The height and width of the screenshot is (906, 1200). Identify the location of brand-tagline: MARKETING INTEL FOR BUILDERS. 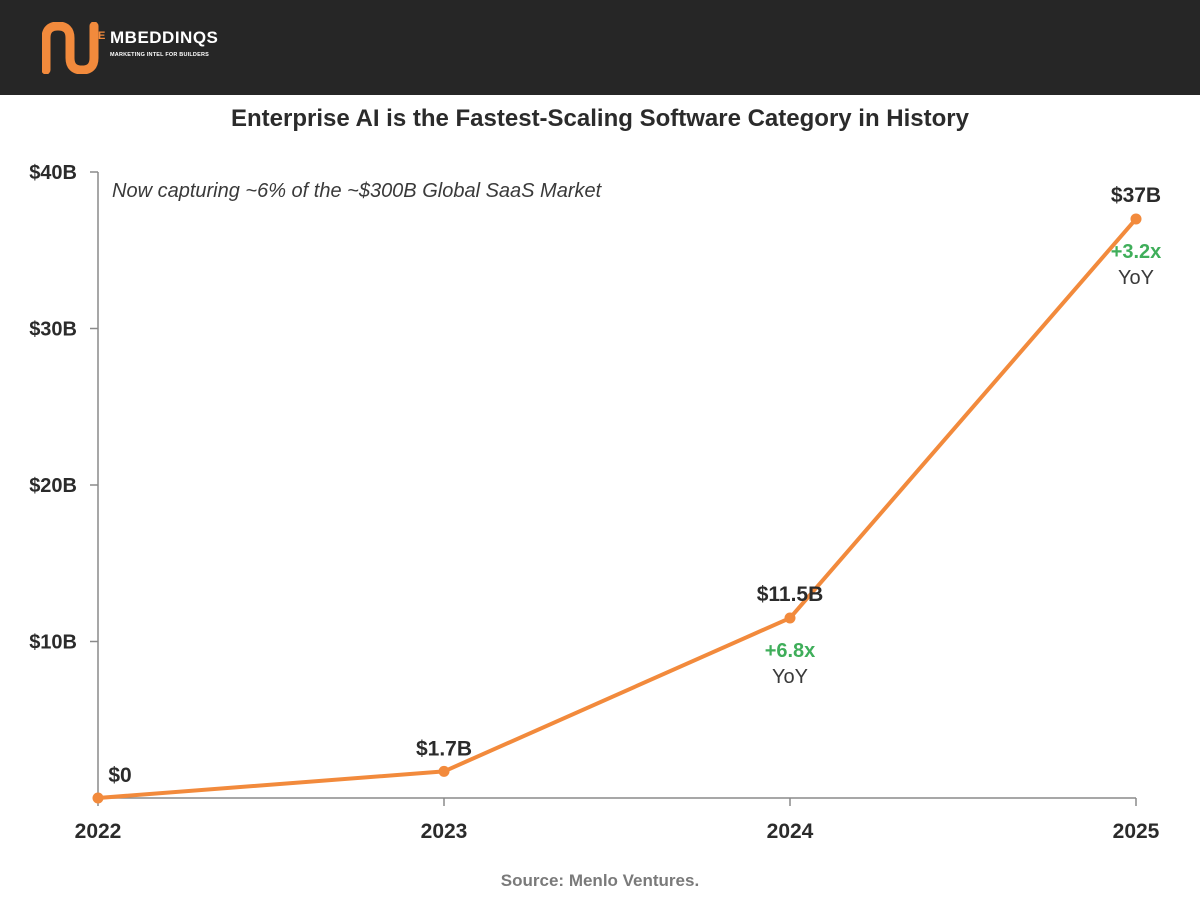
(159, 55).